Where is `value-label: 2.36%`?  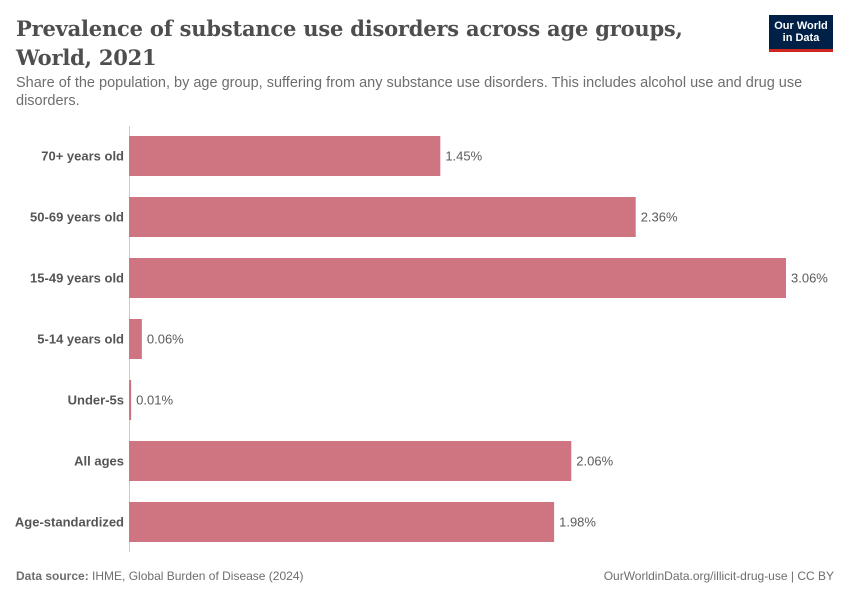
value-label: 2.36% is located at coordinates (659, 217).